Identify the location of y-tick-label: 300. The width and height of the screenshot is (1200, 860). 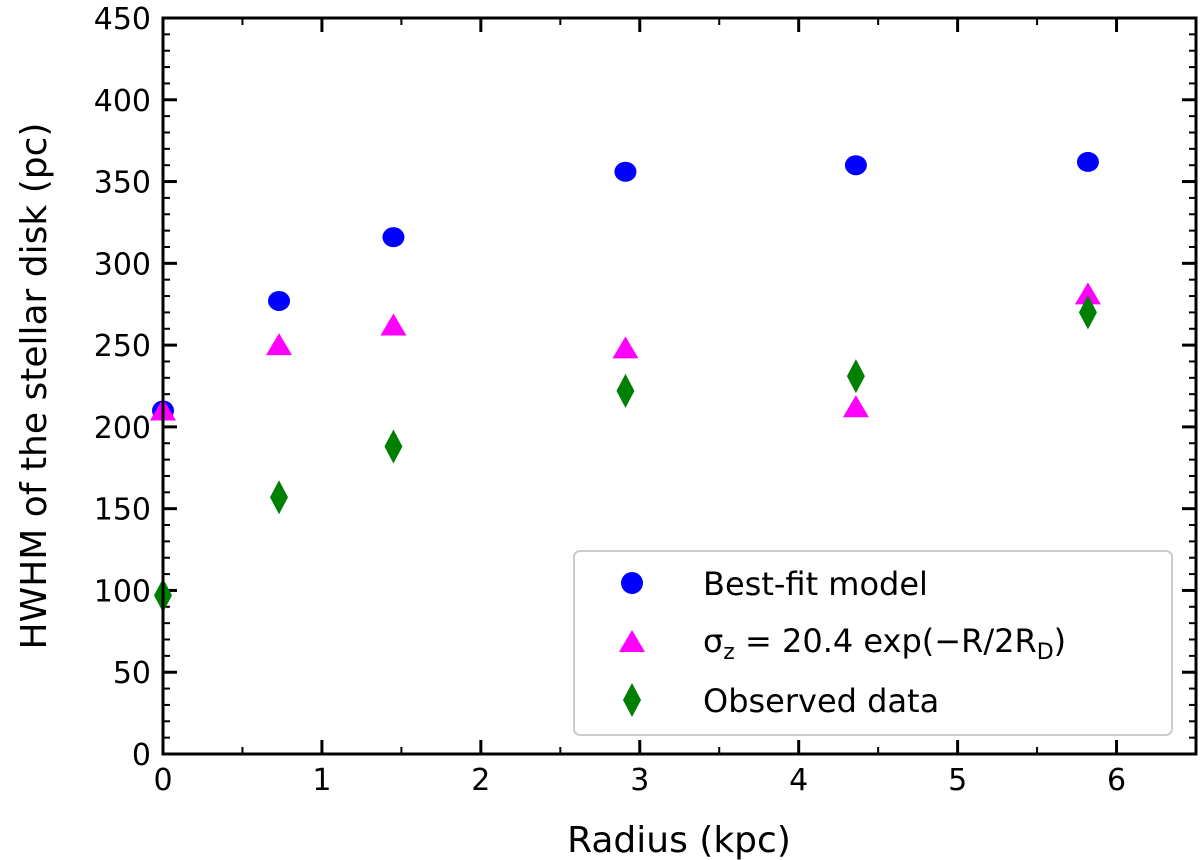
(122, 264).